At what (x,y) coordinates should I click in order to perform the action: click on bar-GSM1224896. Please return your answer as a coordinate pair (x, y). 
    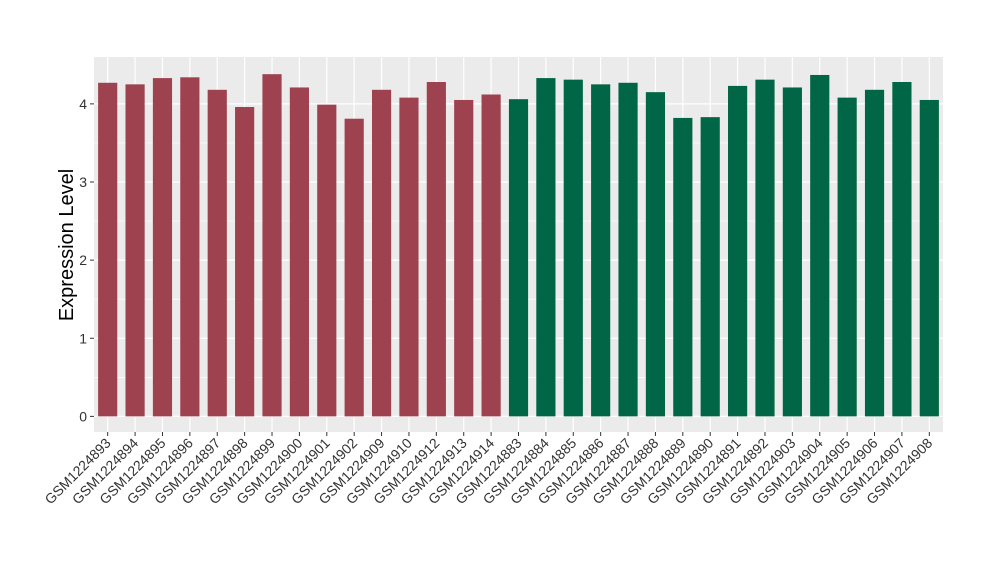
    Looking at the image, I should click on (190, 247).